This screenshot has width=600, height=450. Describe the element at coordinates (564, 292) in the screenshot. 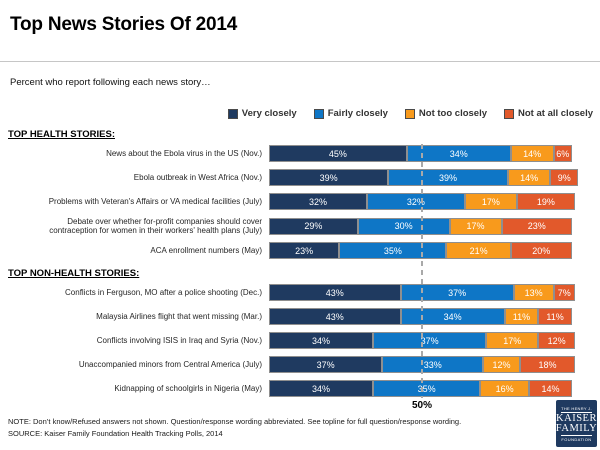

I see `bar-segment-not-at-all-closely: 7%` at that location.